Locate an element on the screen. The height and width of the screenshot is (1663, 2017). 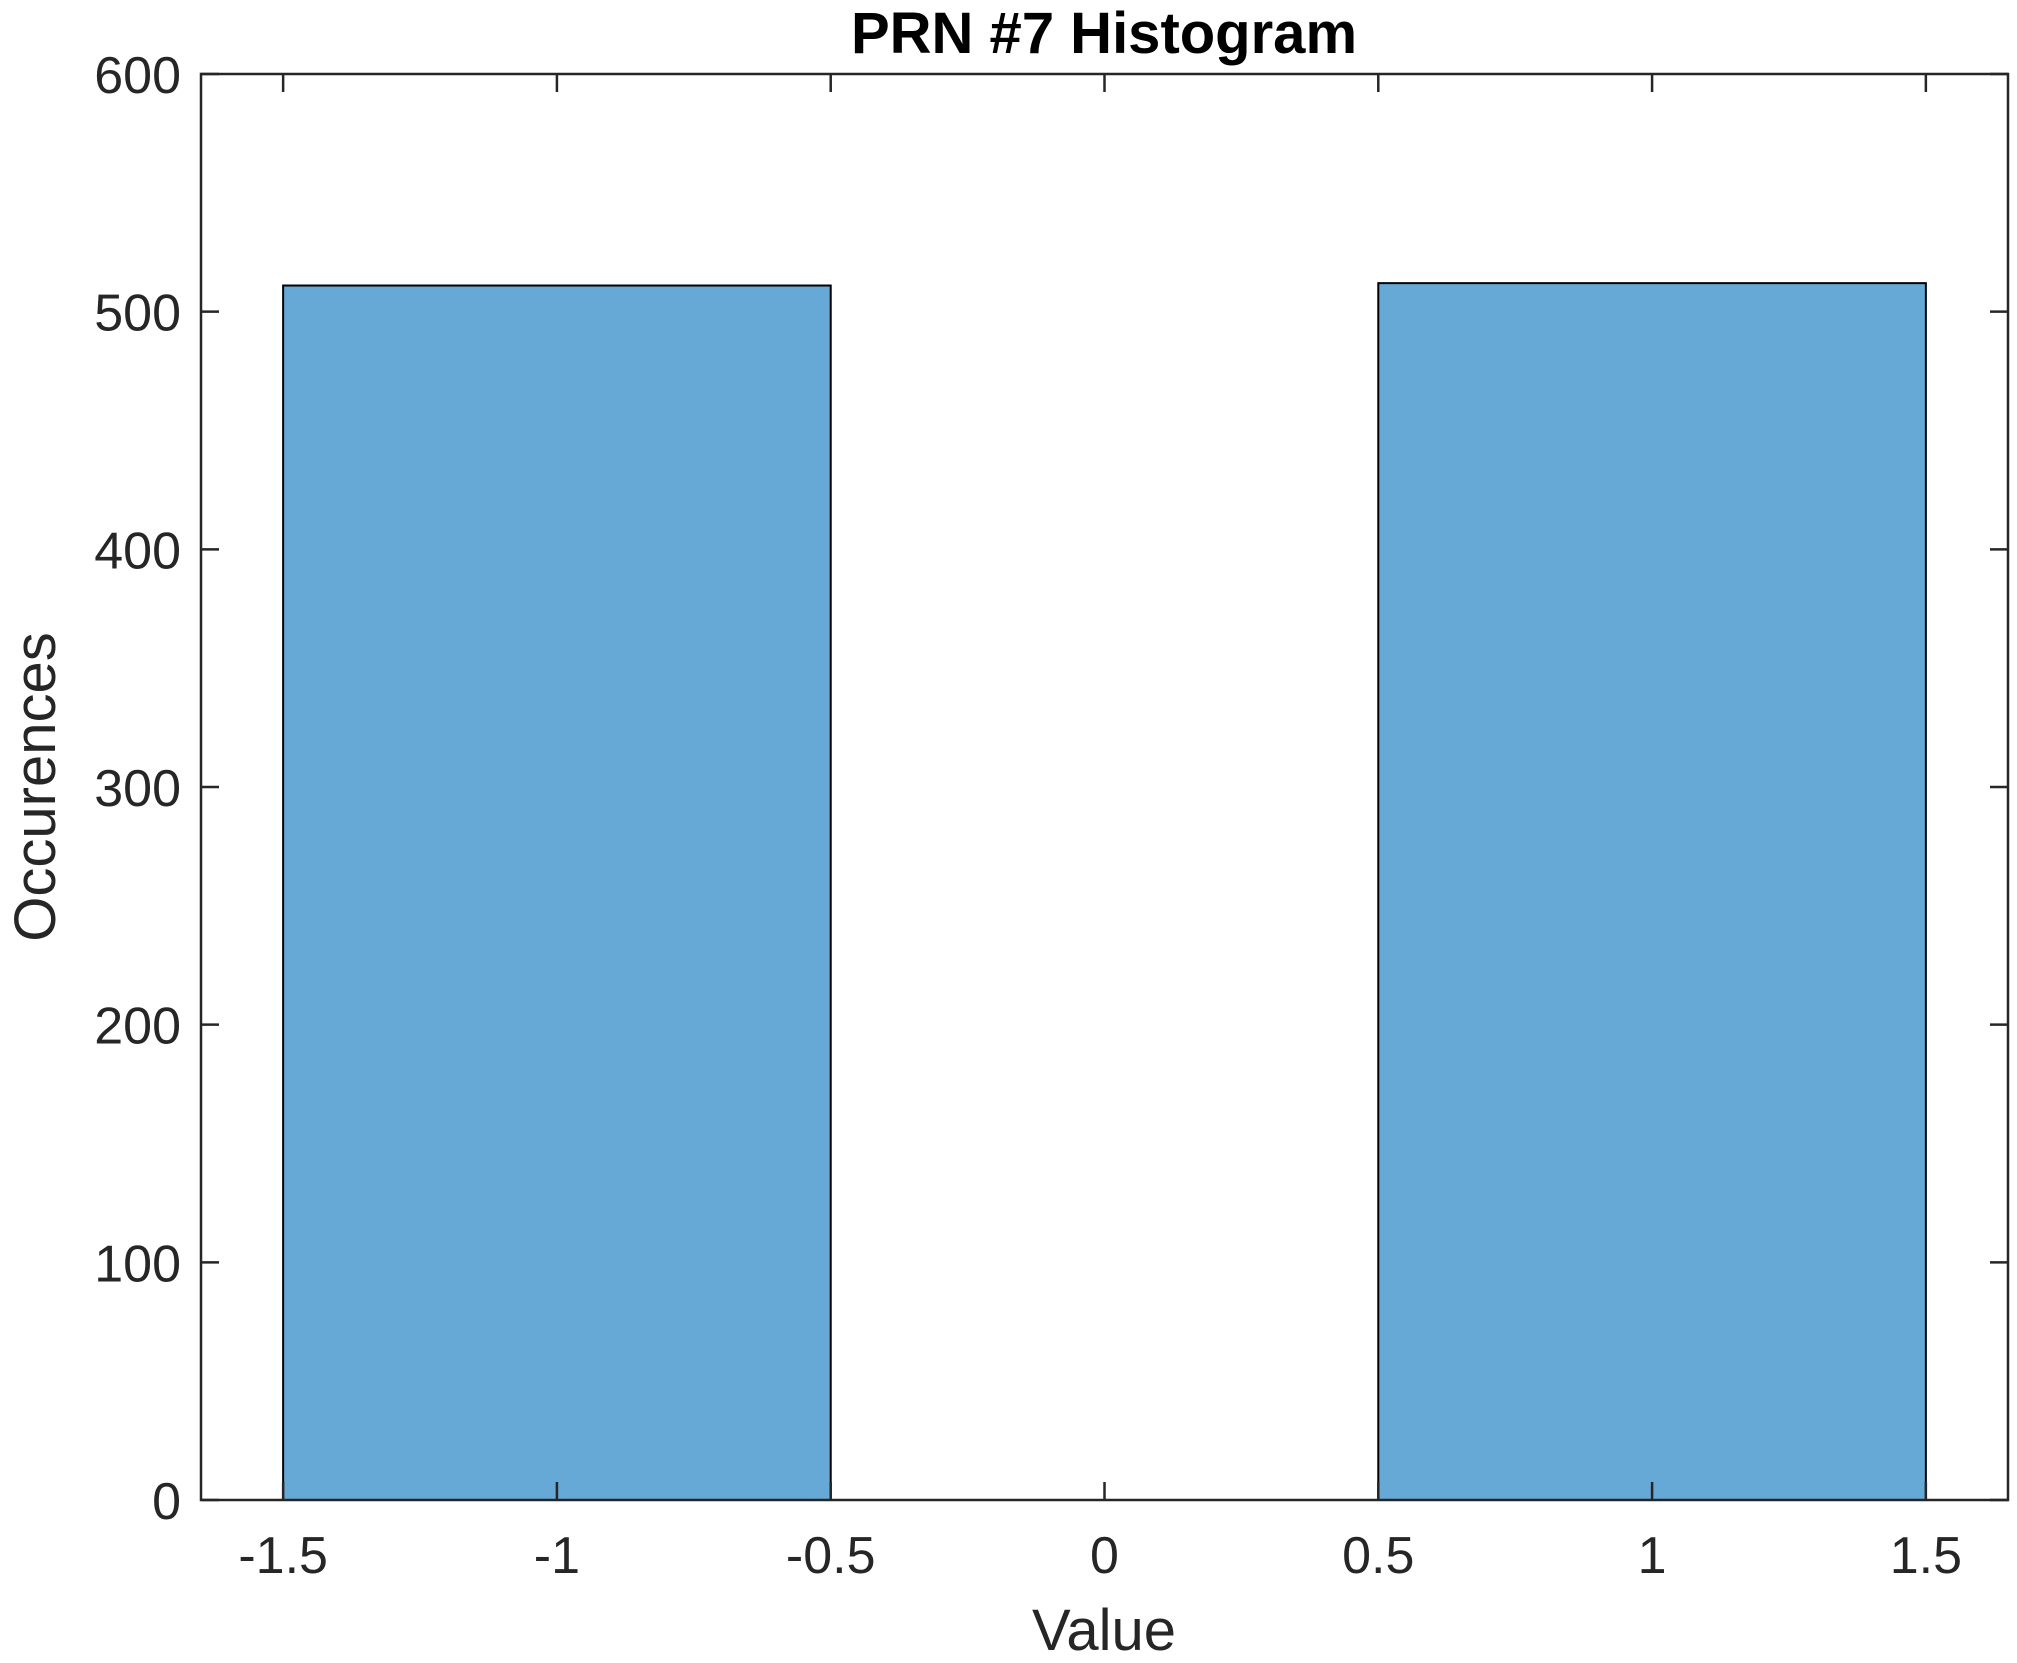
x-tick-label-6: 1.5 is located at coordinates (1926, 1556).